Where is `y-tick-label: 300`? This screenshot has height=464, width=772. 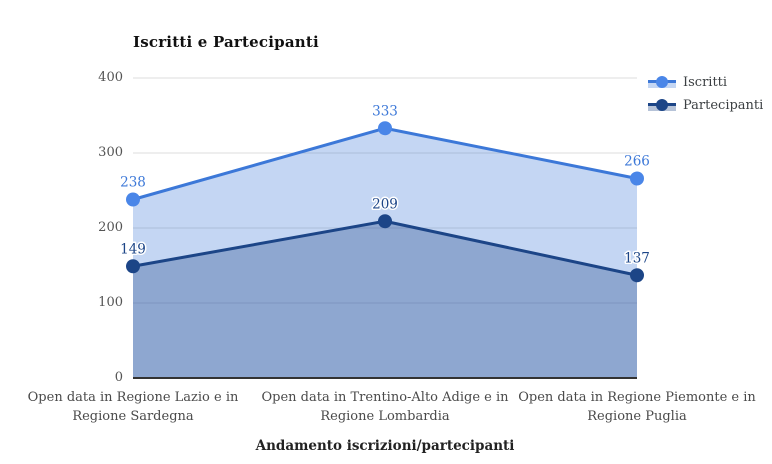 y-tick-label: 300 is located at coordinates (110, 152).